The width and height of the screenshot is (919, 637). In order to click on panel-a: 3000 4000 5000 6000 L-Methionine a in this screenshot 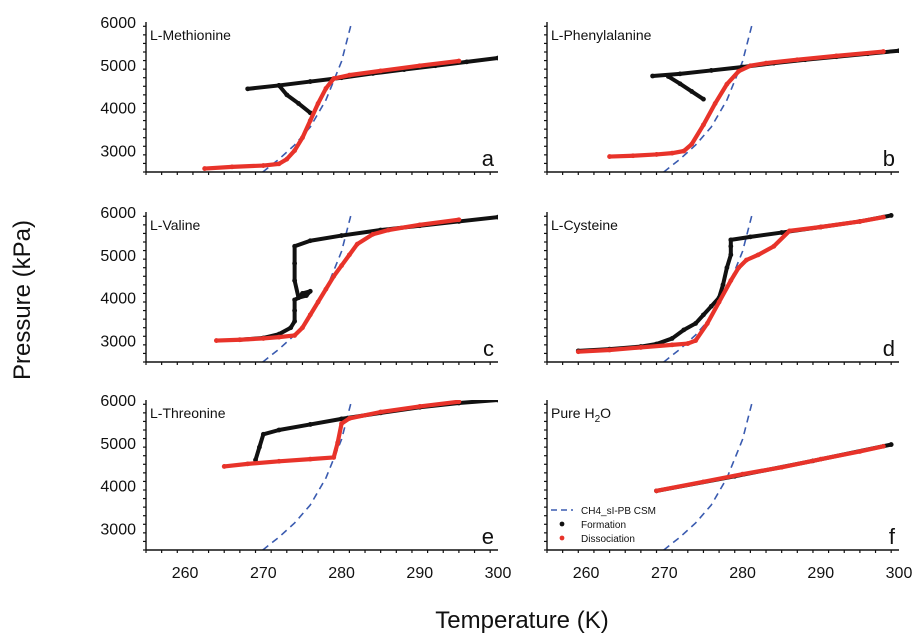, I will do `click(299, 95)`.